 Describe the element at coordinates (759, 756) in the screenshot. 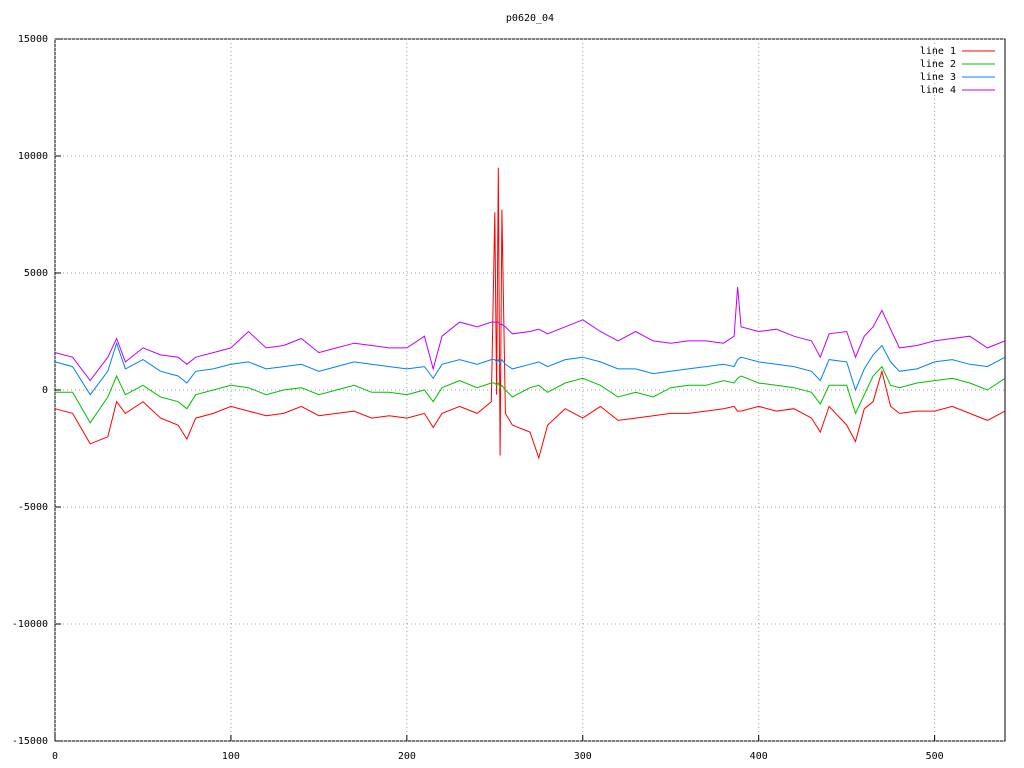

I see `x-tick-label: 400` at that location.